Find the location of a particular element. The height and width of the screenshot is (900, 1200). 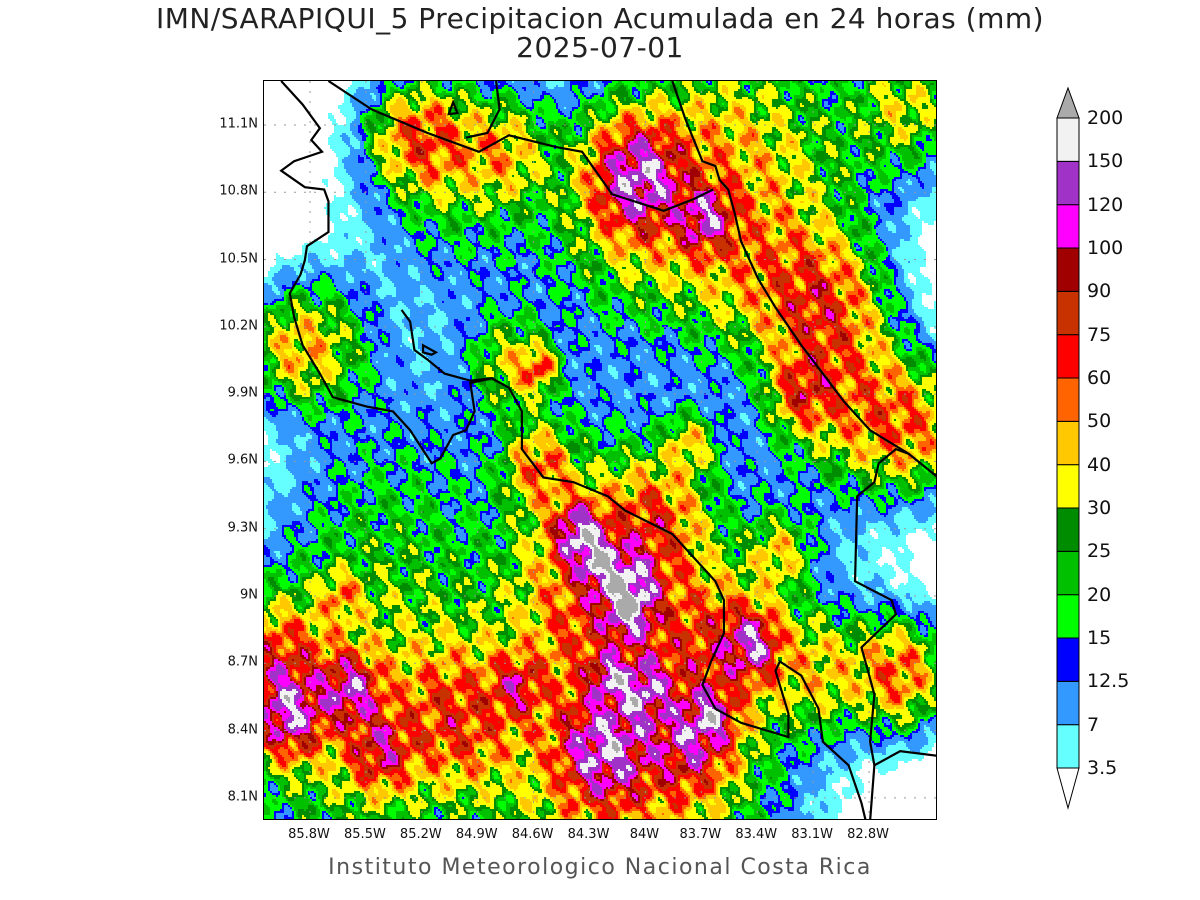

colorbar-over-arrow is located at coordinates (1068, 102).